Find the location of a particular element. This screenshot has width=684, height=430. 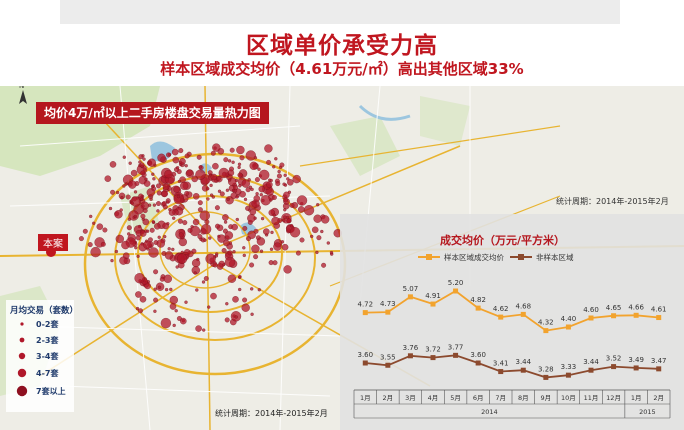

legend-item-2-3: 2-3套 is located at coordinates (47, 340).